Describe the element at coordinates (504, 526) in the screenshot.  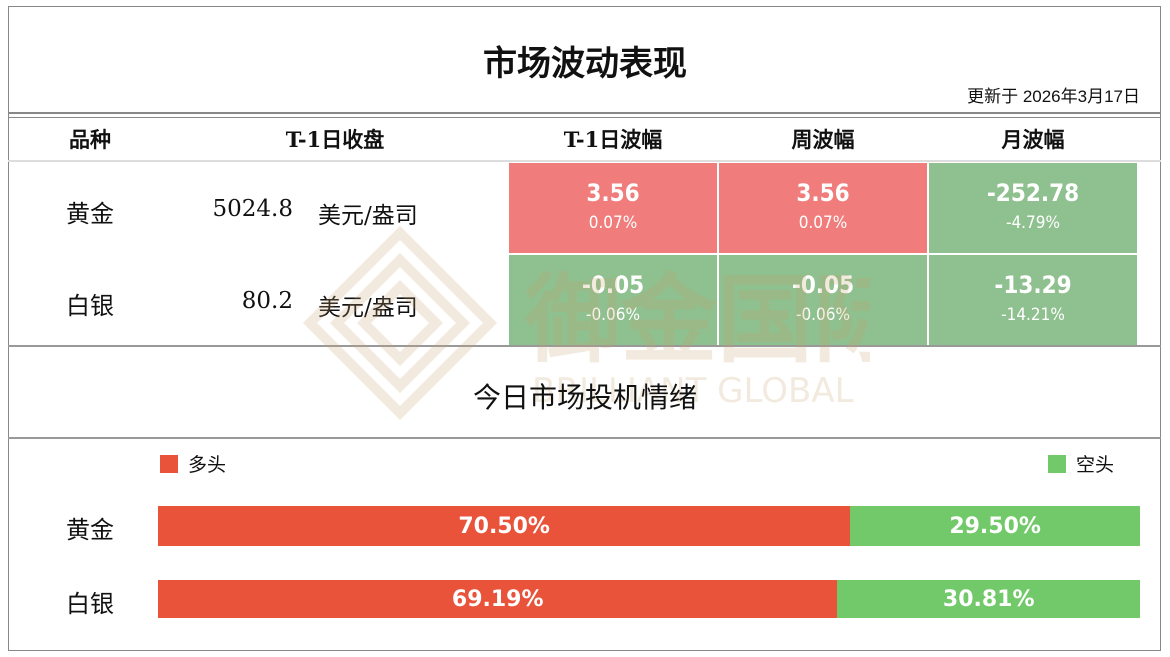
I see `long-segment: 70.50%` at that location.